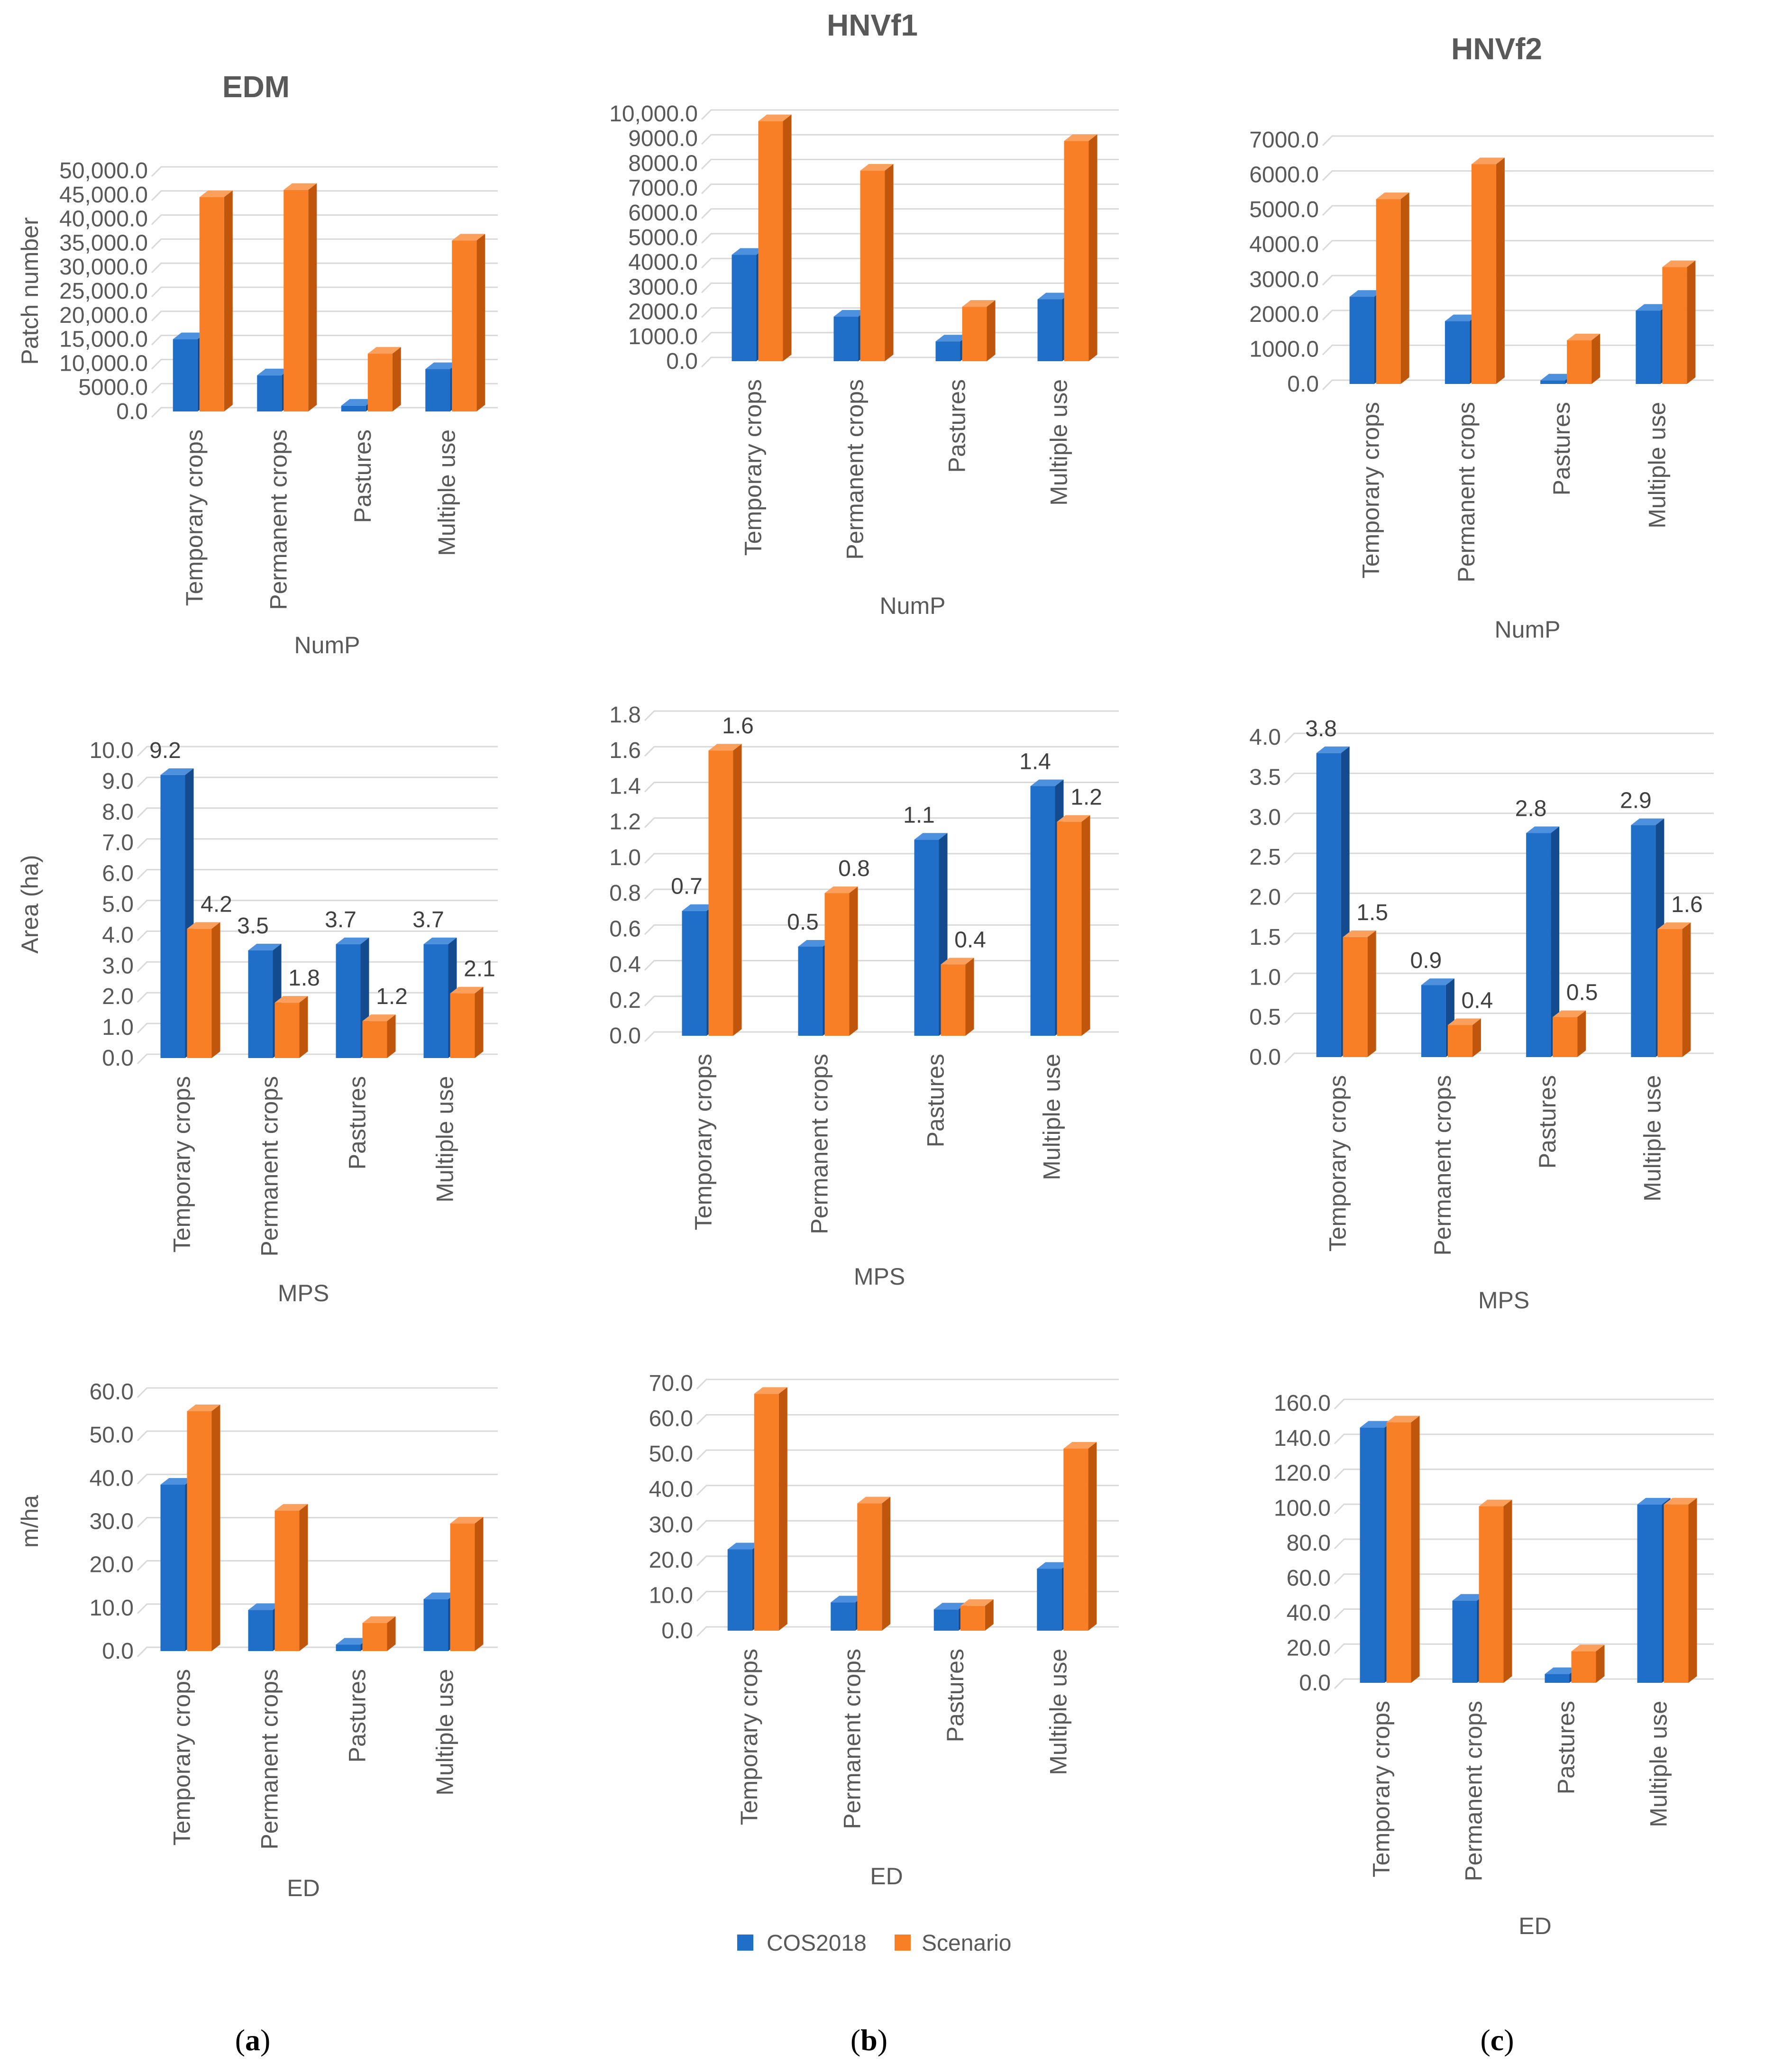 The image size is (1765, 2072). I want to click on y-tick-label: 5.0, so click(118, 904).